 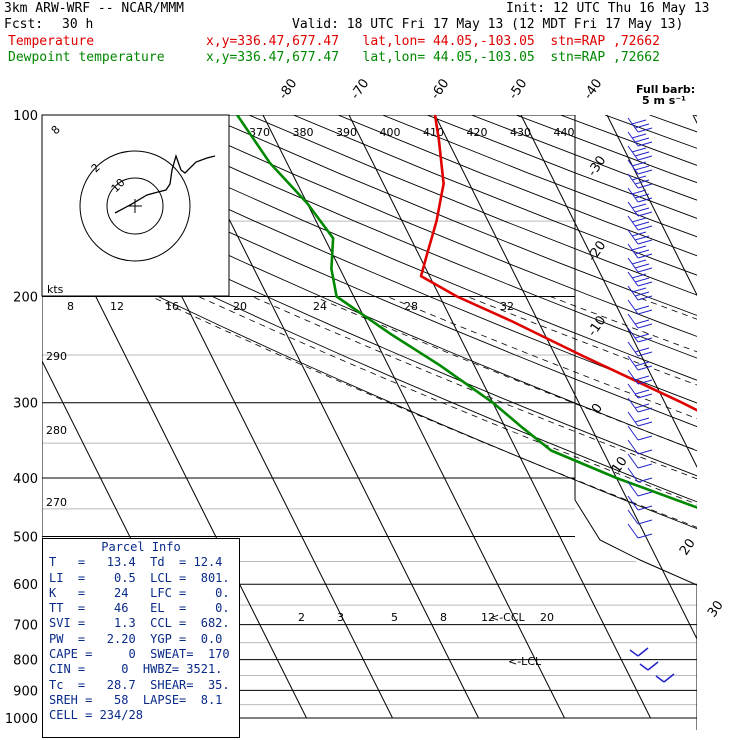 I want to click on mixing-ratio-label: 3, so click(x=340, y=617).